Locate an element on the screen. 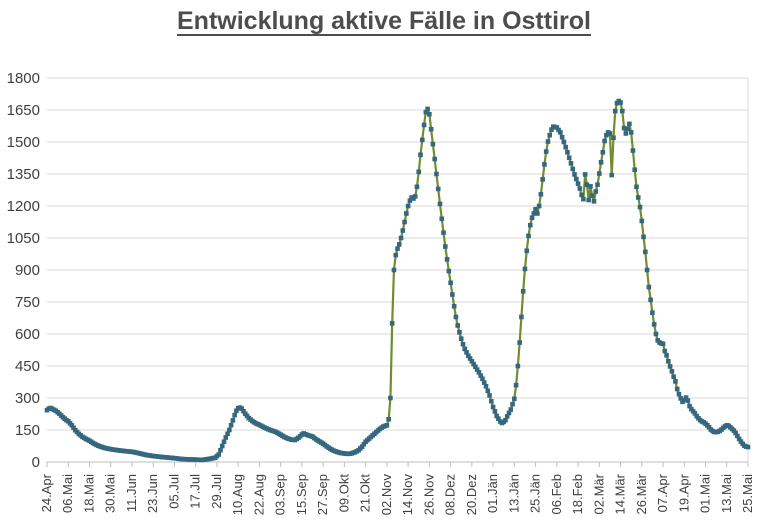 The height and width of the screenshot is (528, 768). x-axis-label: 26.Nov is located at coordinates (428, 495).